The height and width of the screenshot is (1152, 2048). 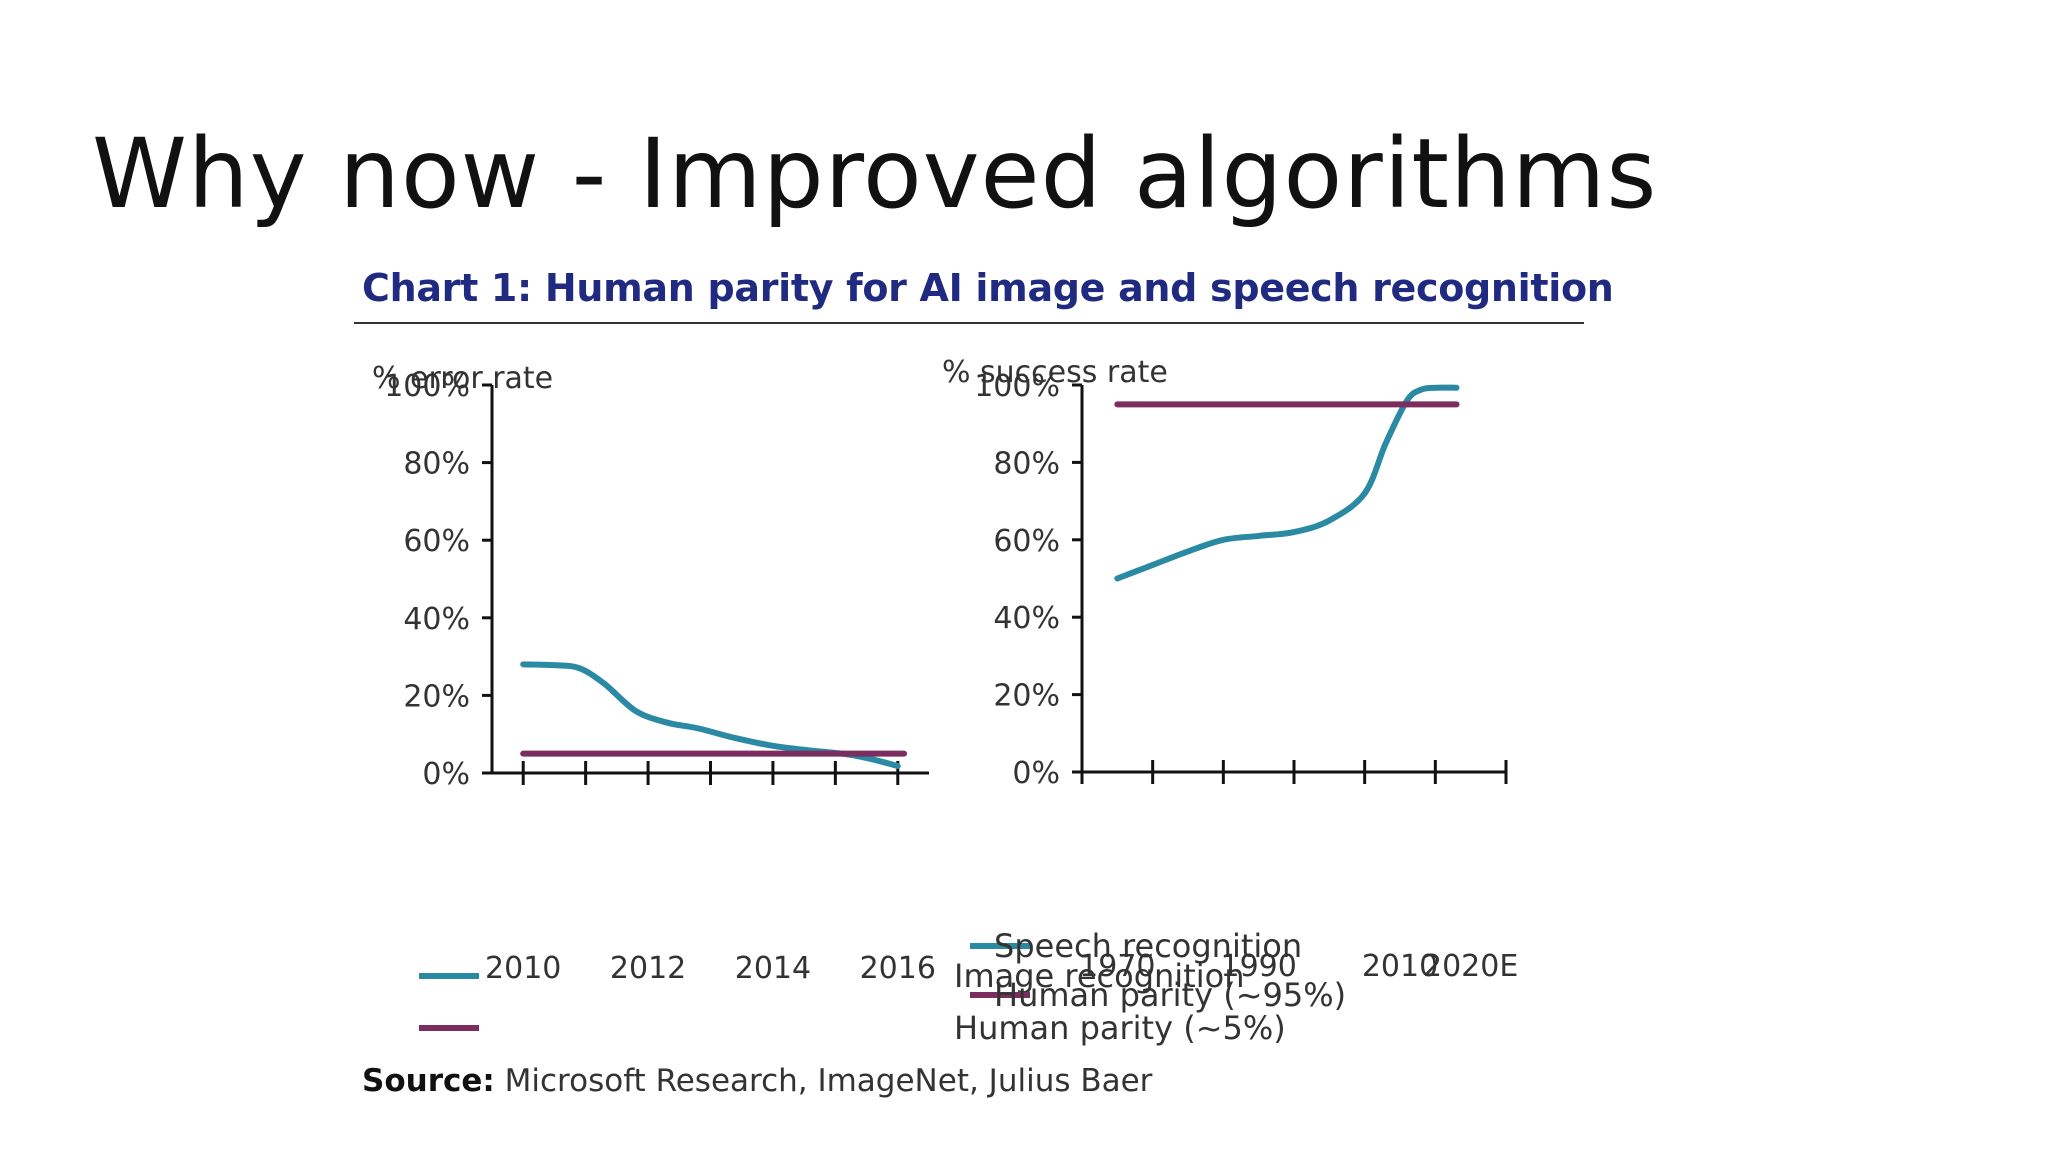 What do you see at coordinates (773, 968) in the screenshot?
I see `x-tick-label: 2014` at bounding box center [773, 968].